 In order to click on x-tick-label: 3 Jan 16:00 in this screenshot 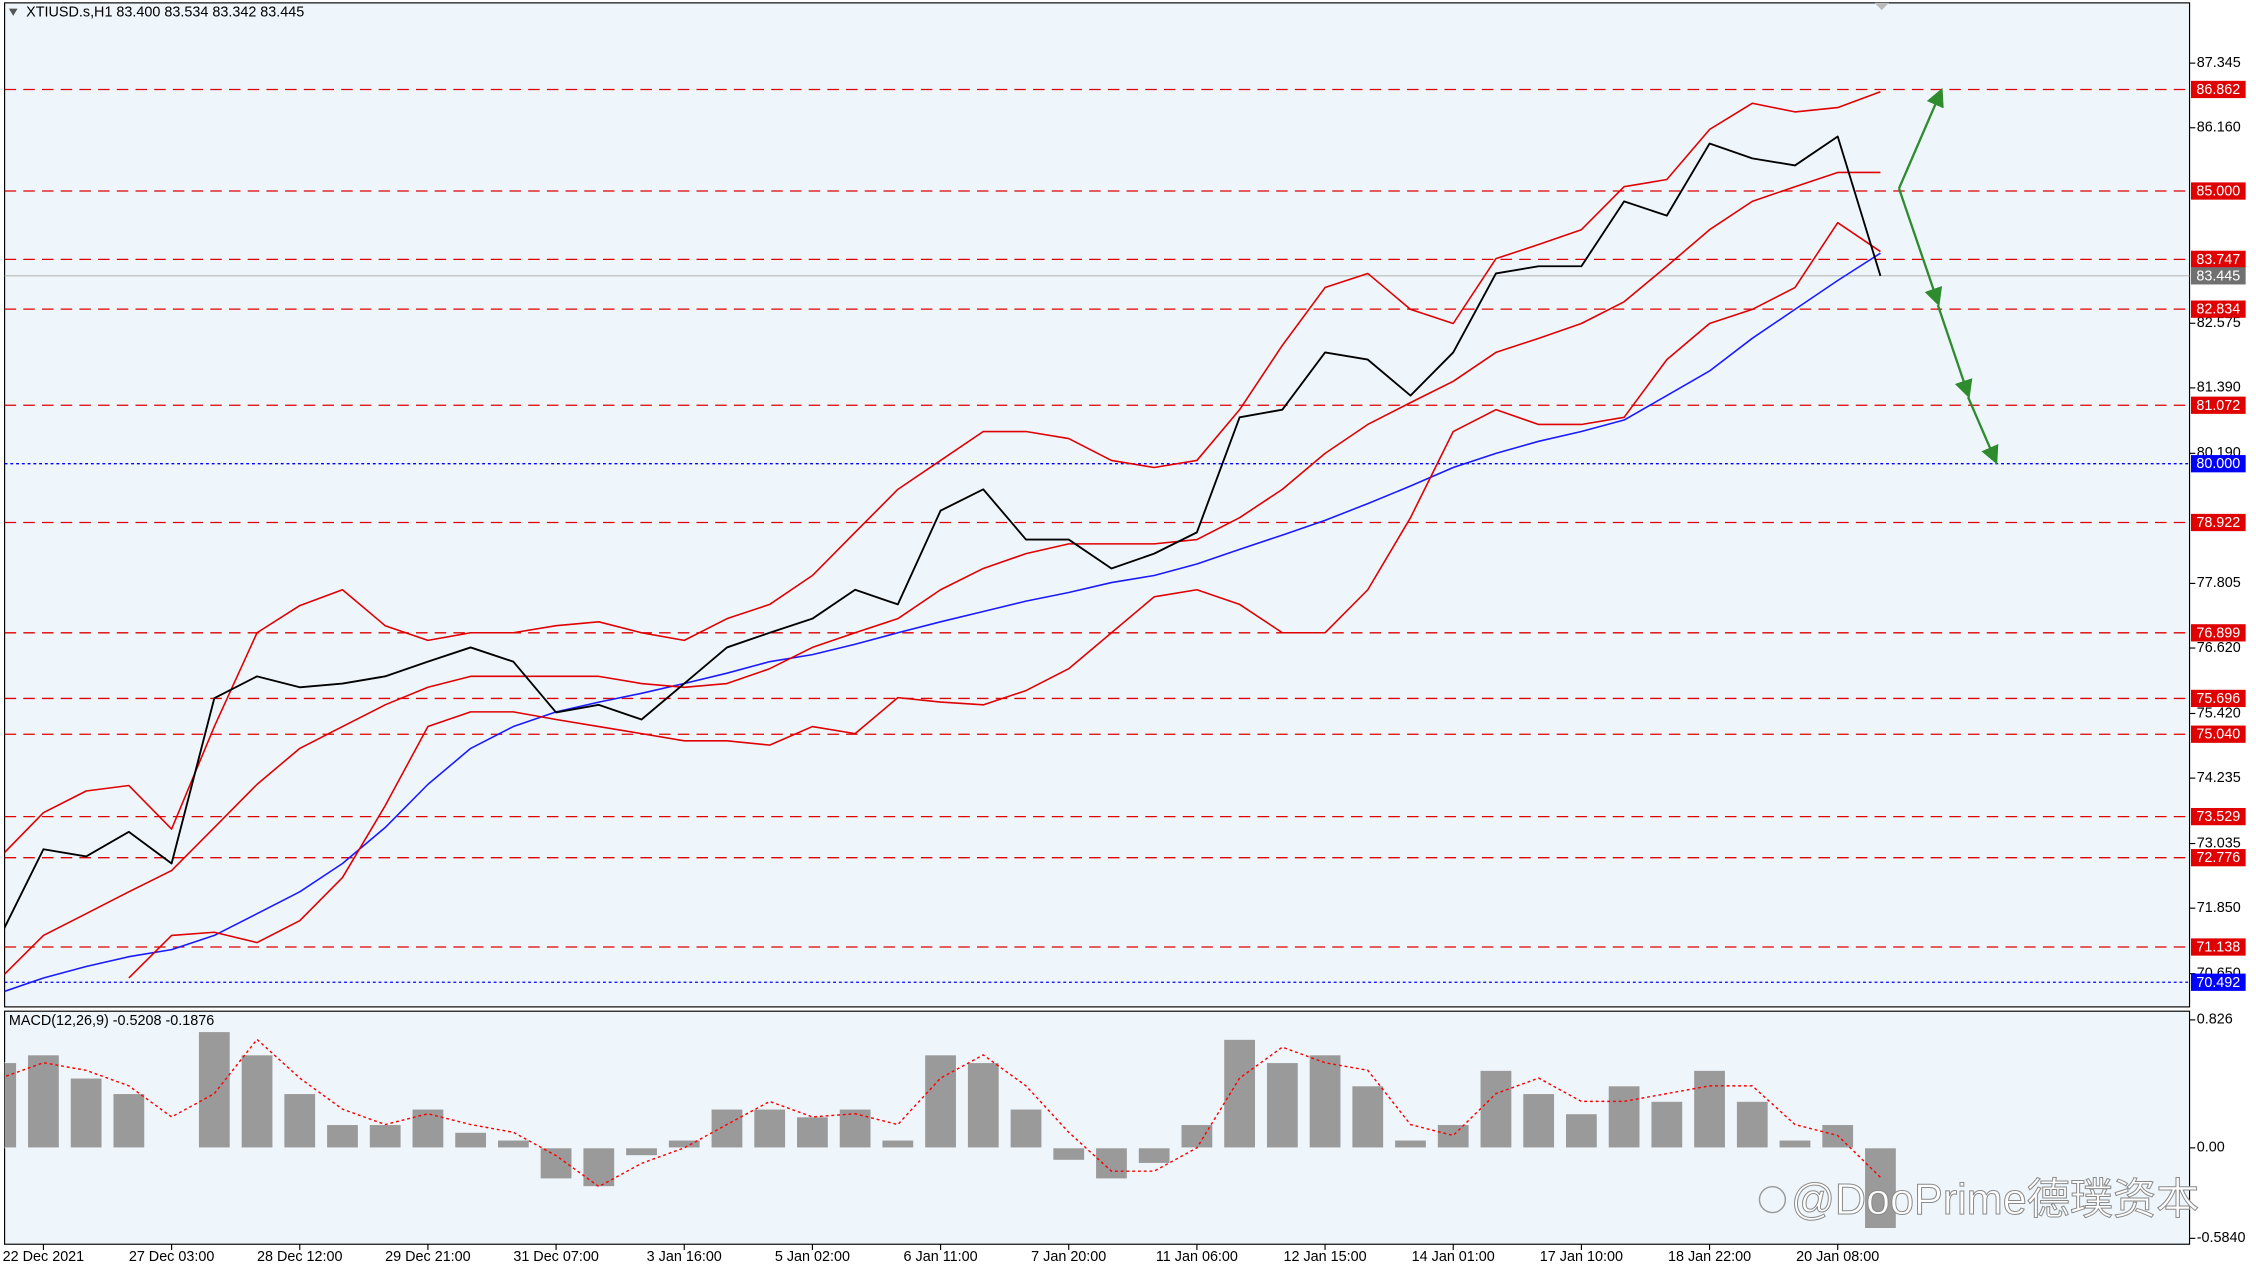, I will do `click(684, 1257)`.